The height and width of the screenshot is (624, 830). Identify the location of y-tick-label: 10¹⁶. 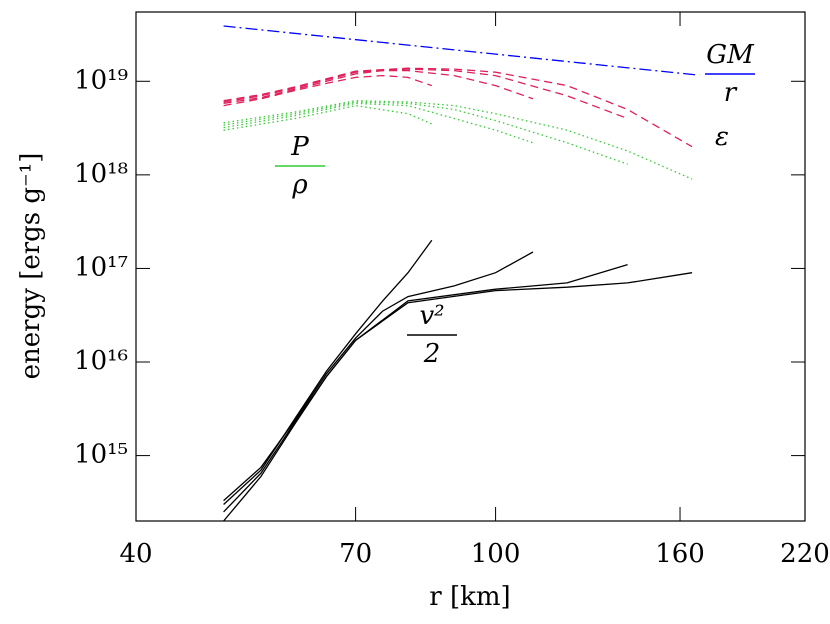
(101, 361).